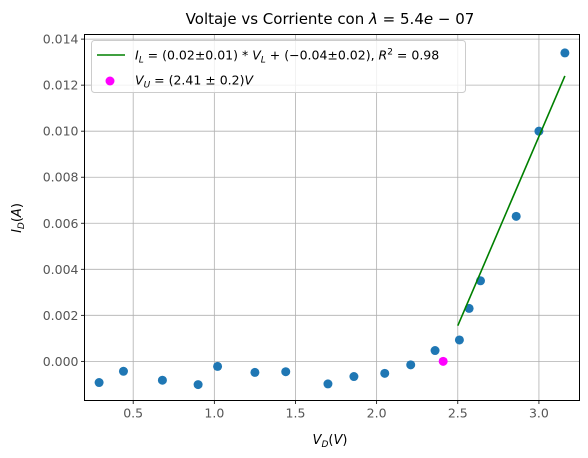 The height and width of the screenshot is (458, 588). I want to click on x-tick-label: 0.5, so click(133, 413).